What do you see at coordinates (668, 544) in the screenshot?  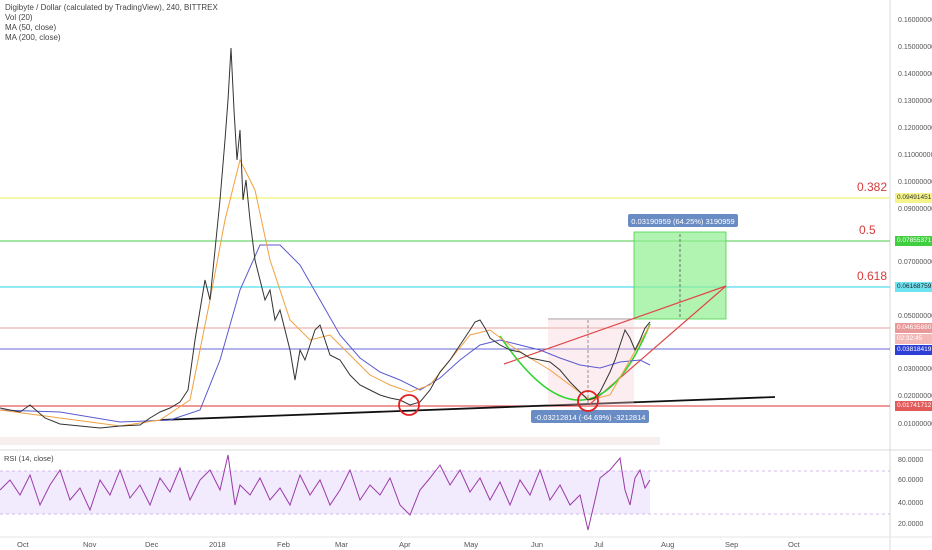 I see `time-tick: Aug` at bounding box center [668, 544].